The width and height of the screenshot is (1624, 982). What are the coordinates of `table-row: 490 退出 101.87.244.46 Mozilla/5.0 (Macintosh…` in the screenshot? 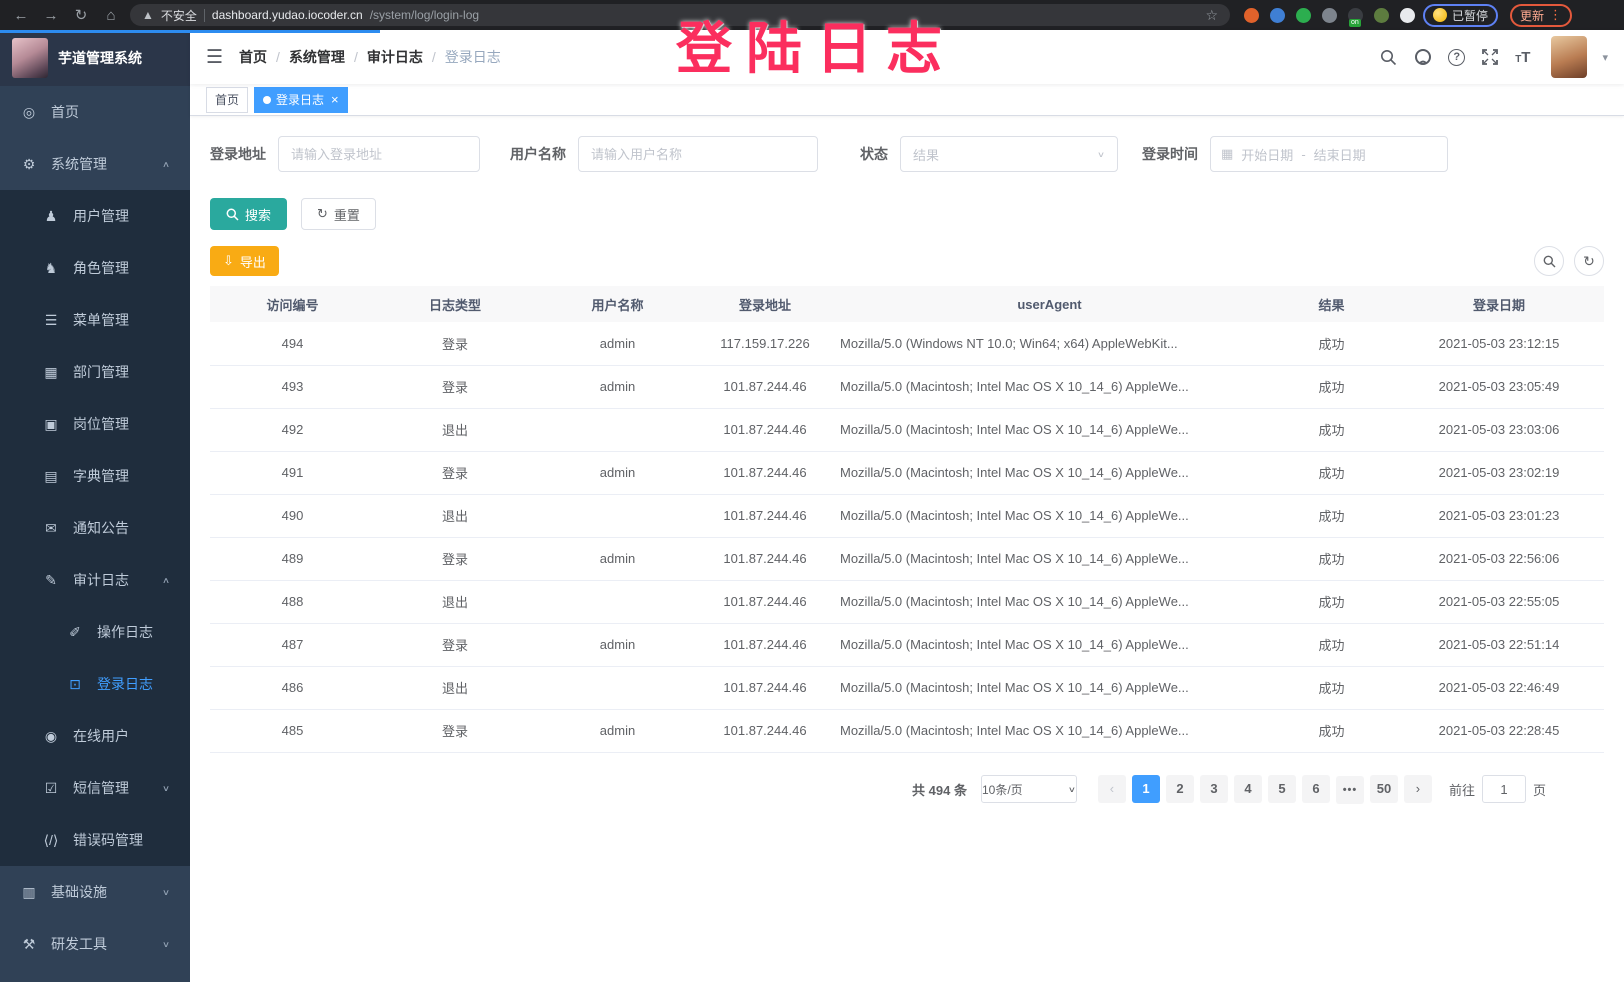 It's located at (907, 516).